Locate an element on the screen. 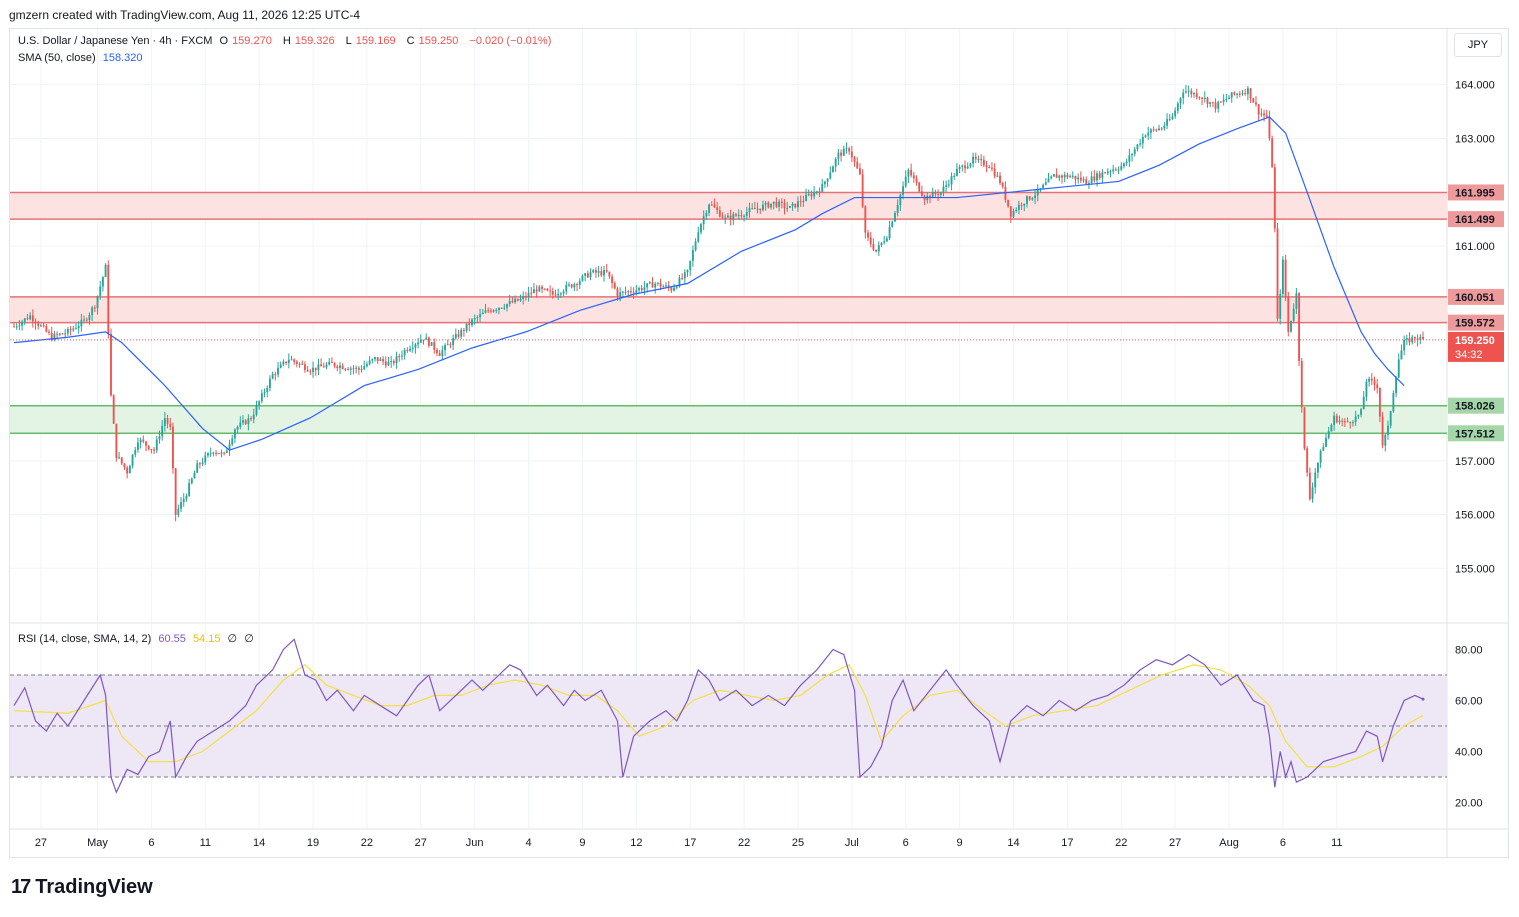 The width and height of the screenshot is (1519, 917). time-tick-label: 22 is located at coordinates (367, 843).